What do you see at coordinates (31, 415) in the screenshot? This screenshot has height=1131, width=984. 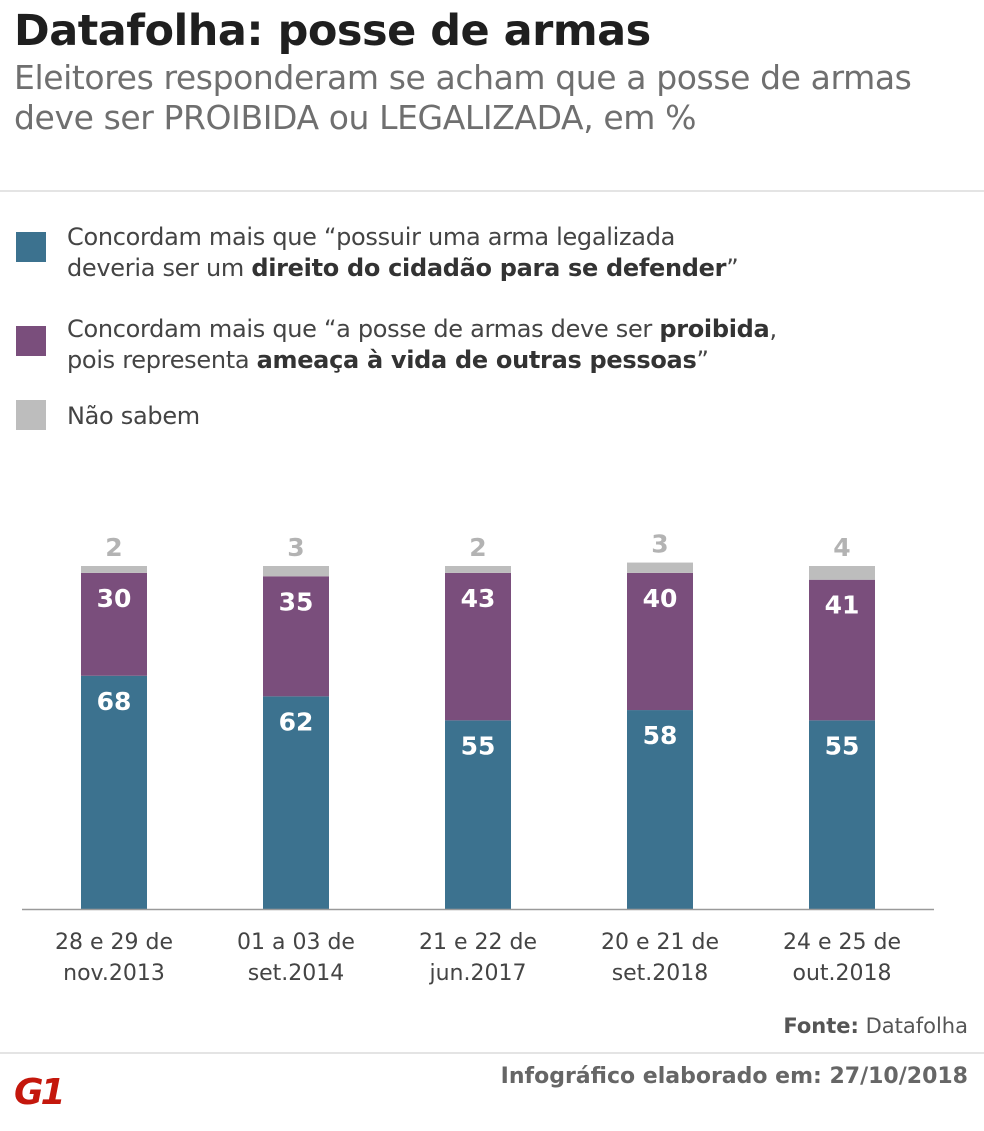 I see `legend-swatch-nao-sabem` at bounding box center [31, 415].